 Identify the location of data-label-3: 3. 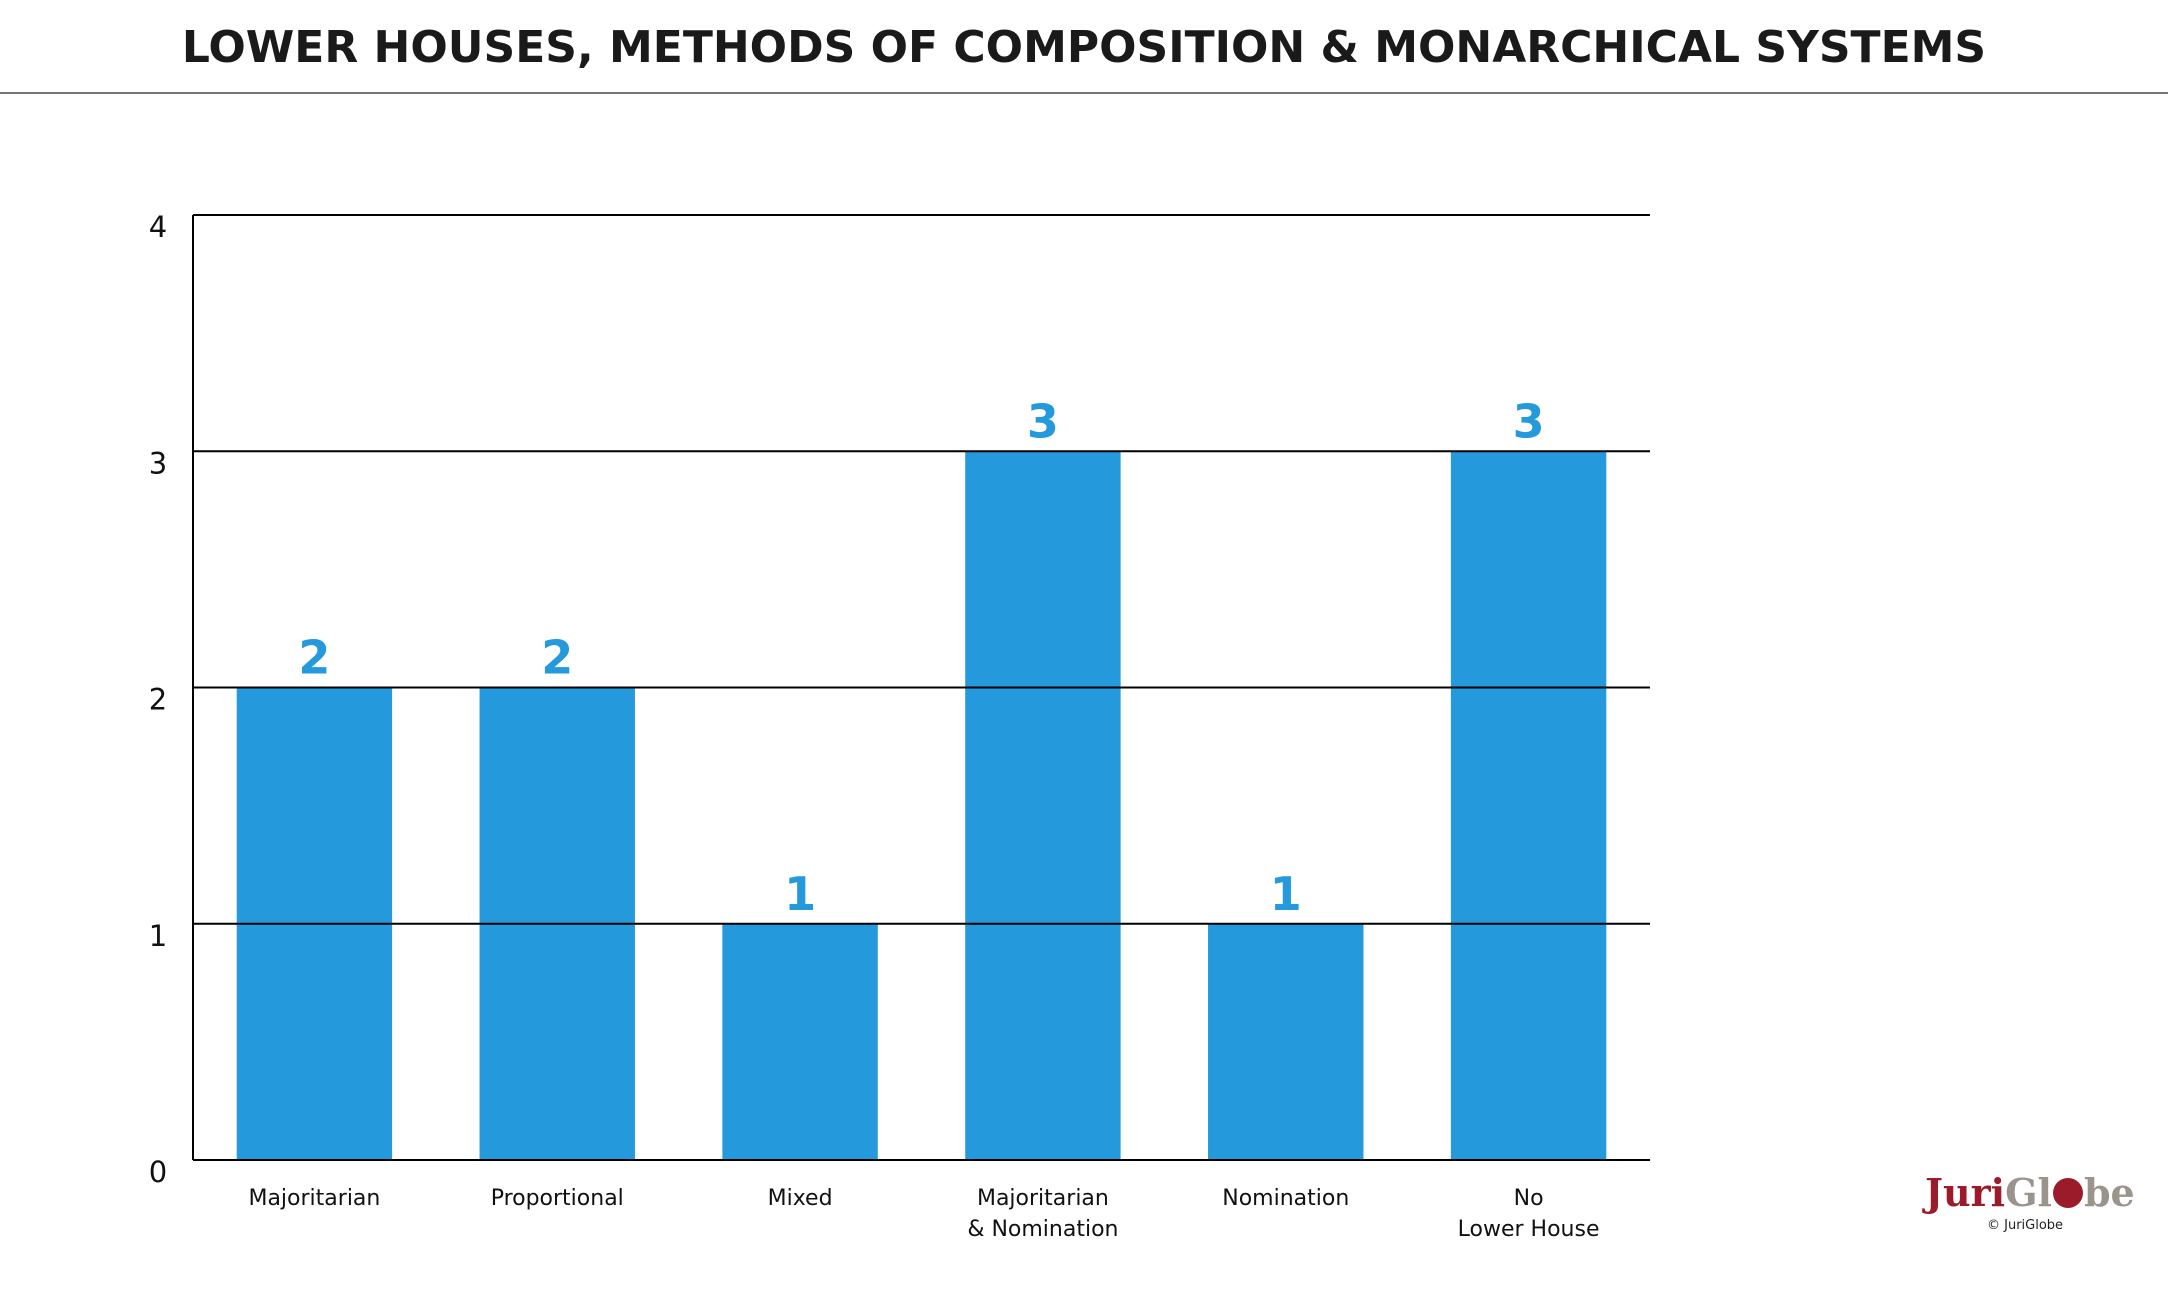
(1043, 421).